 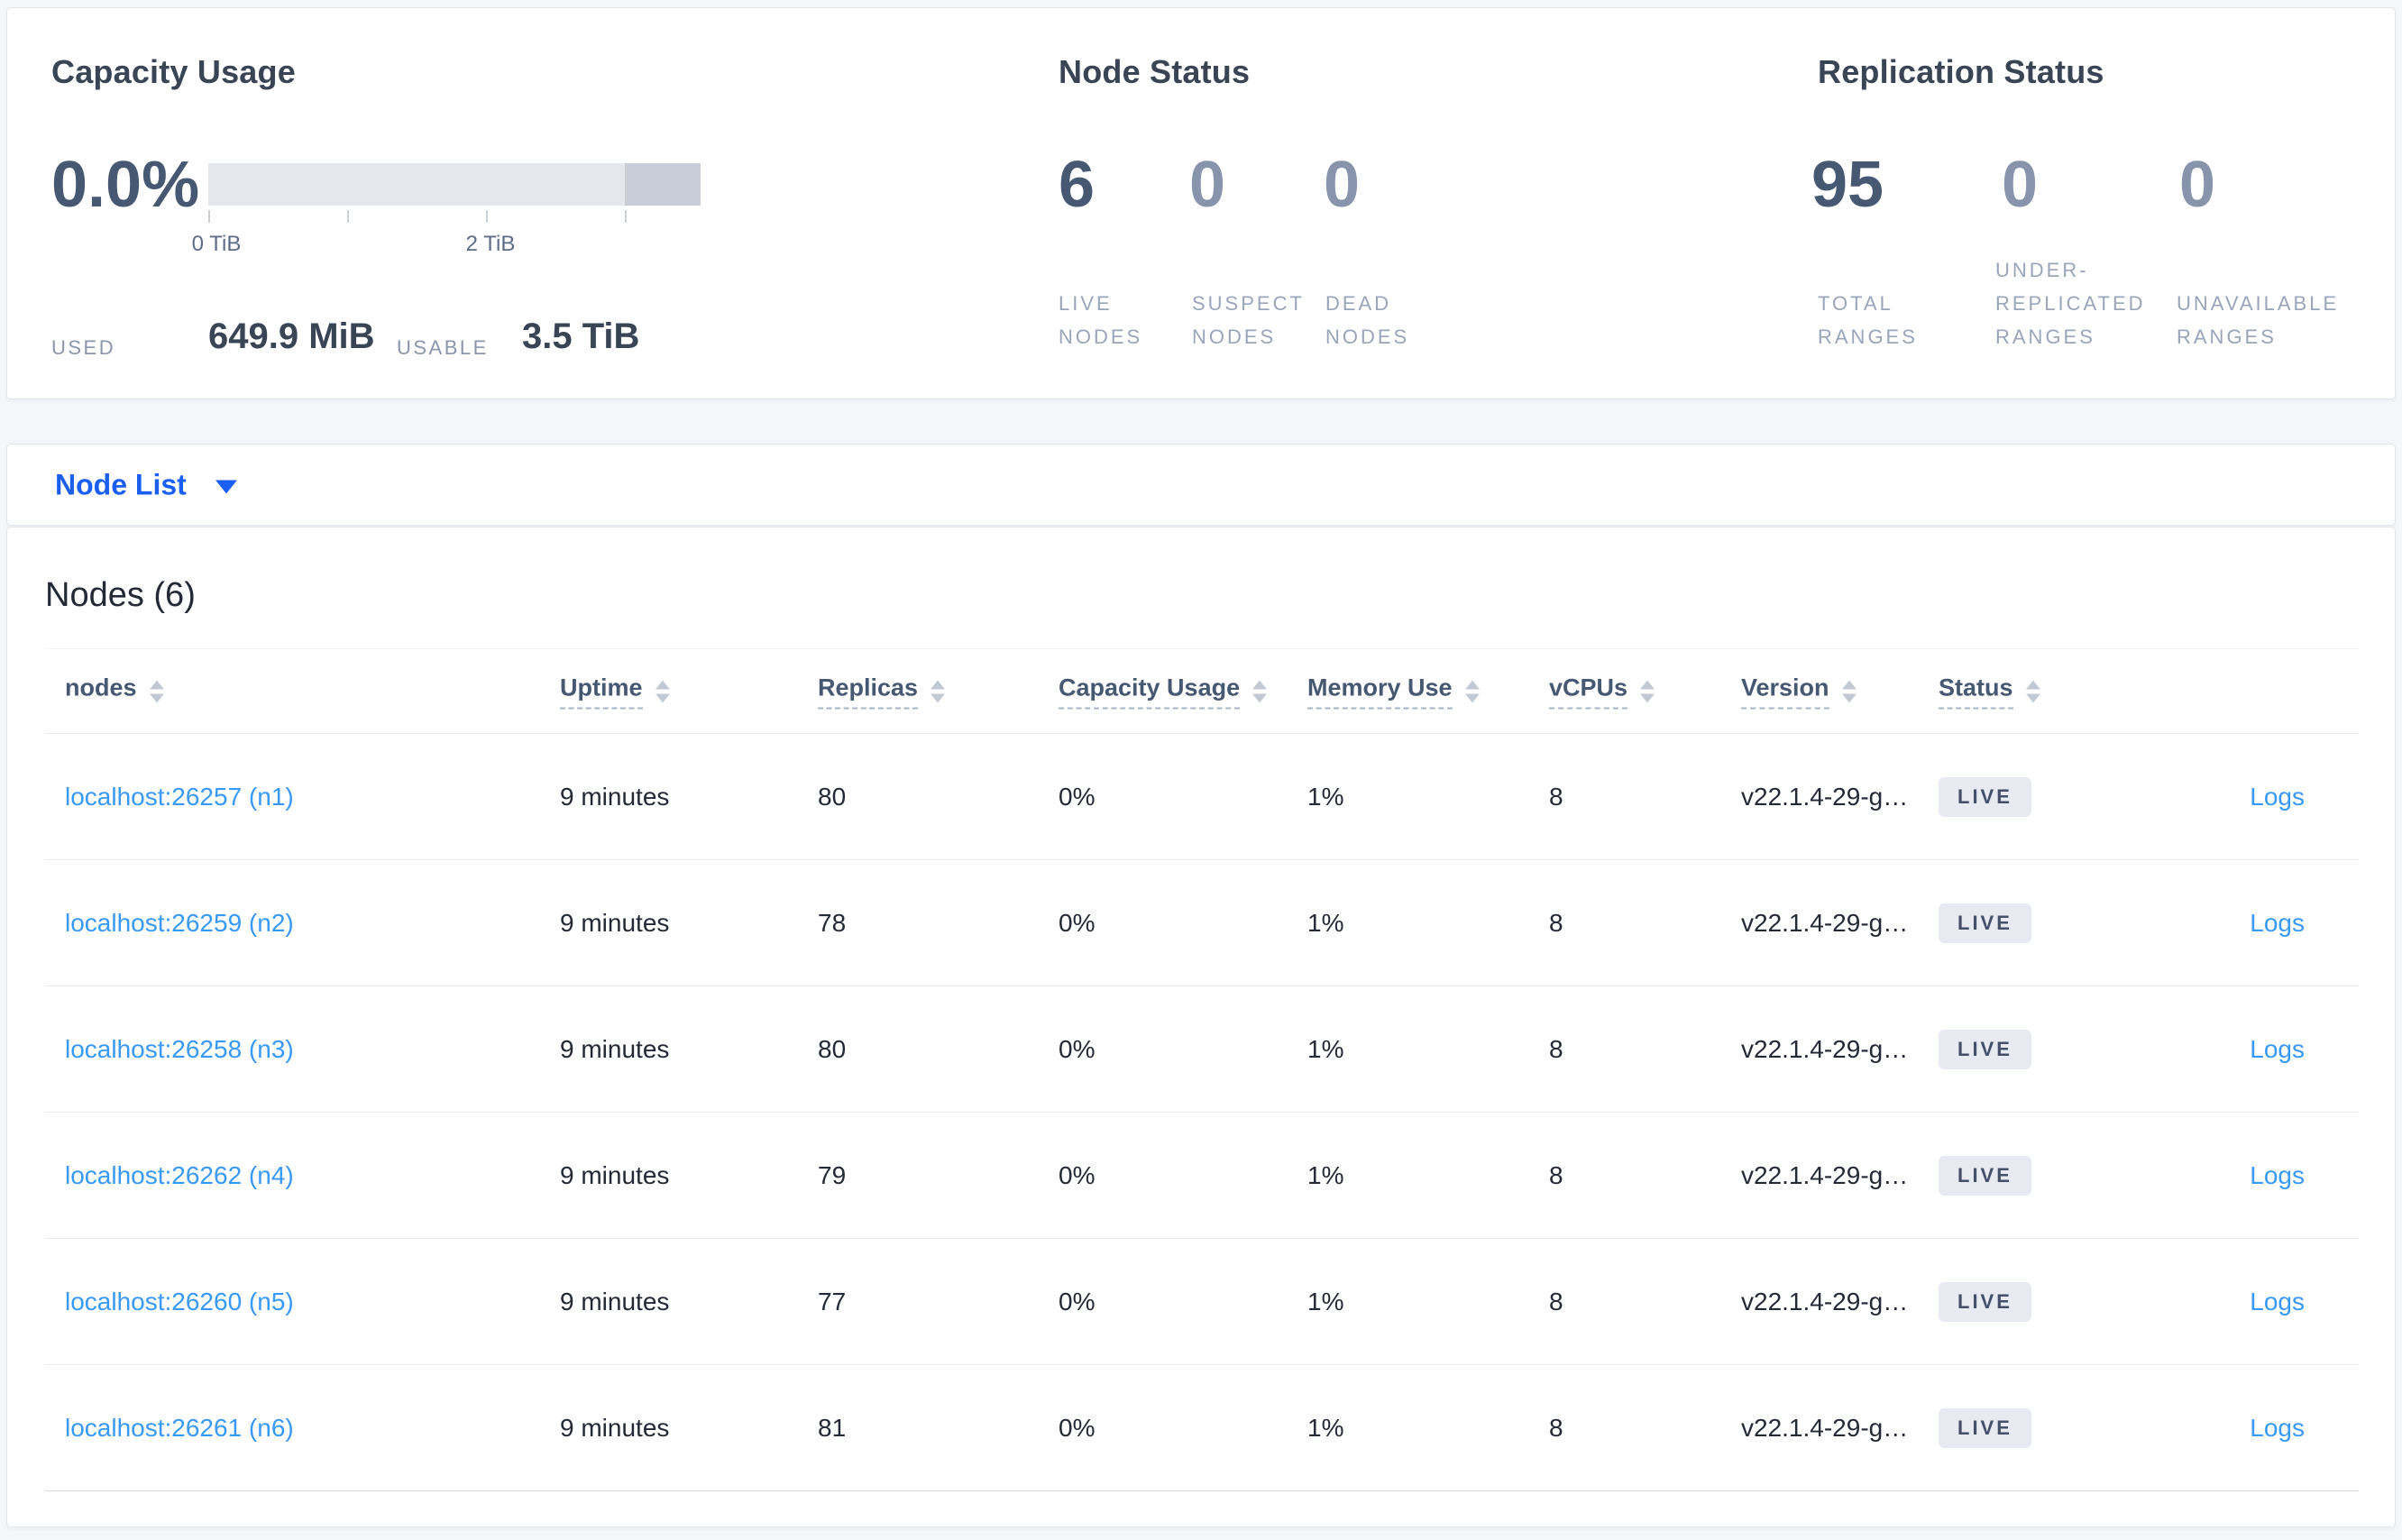 What do you see at coordinates (179, 1174) in the screenshot?
I see `node-link: localhost:26262 (n4)` at bounding box center [179, 1174].